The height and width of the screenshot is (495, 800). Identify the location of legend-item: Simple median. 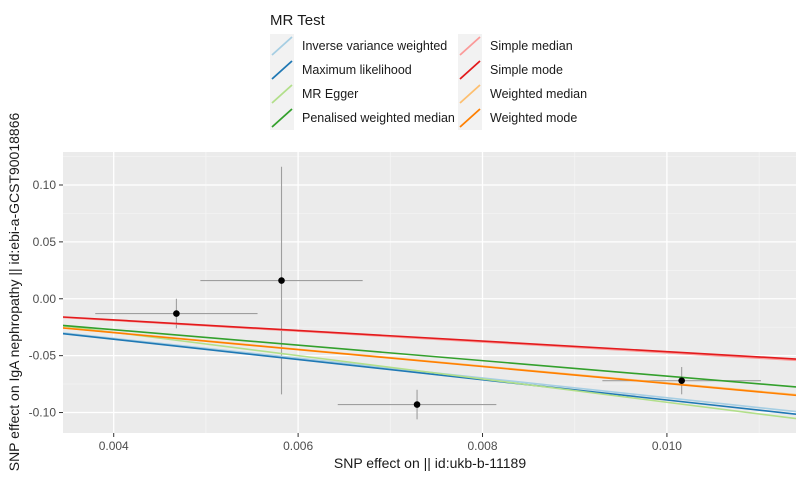
(515, 46).